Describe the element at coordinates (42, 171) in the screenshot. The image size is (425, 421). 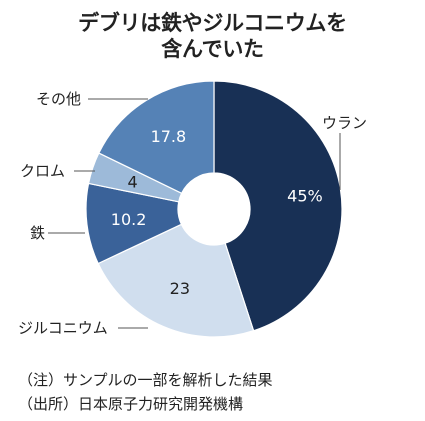
I see `slice-category-label-3: クロム` at that location.